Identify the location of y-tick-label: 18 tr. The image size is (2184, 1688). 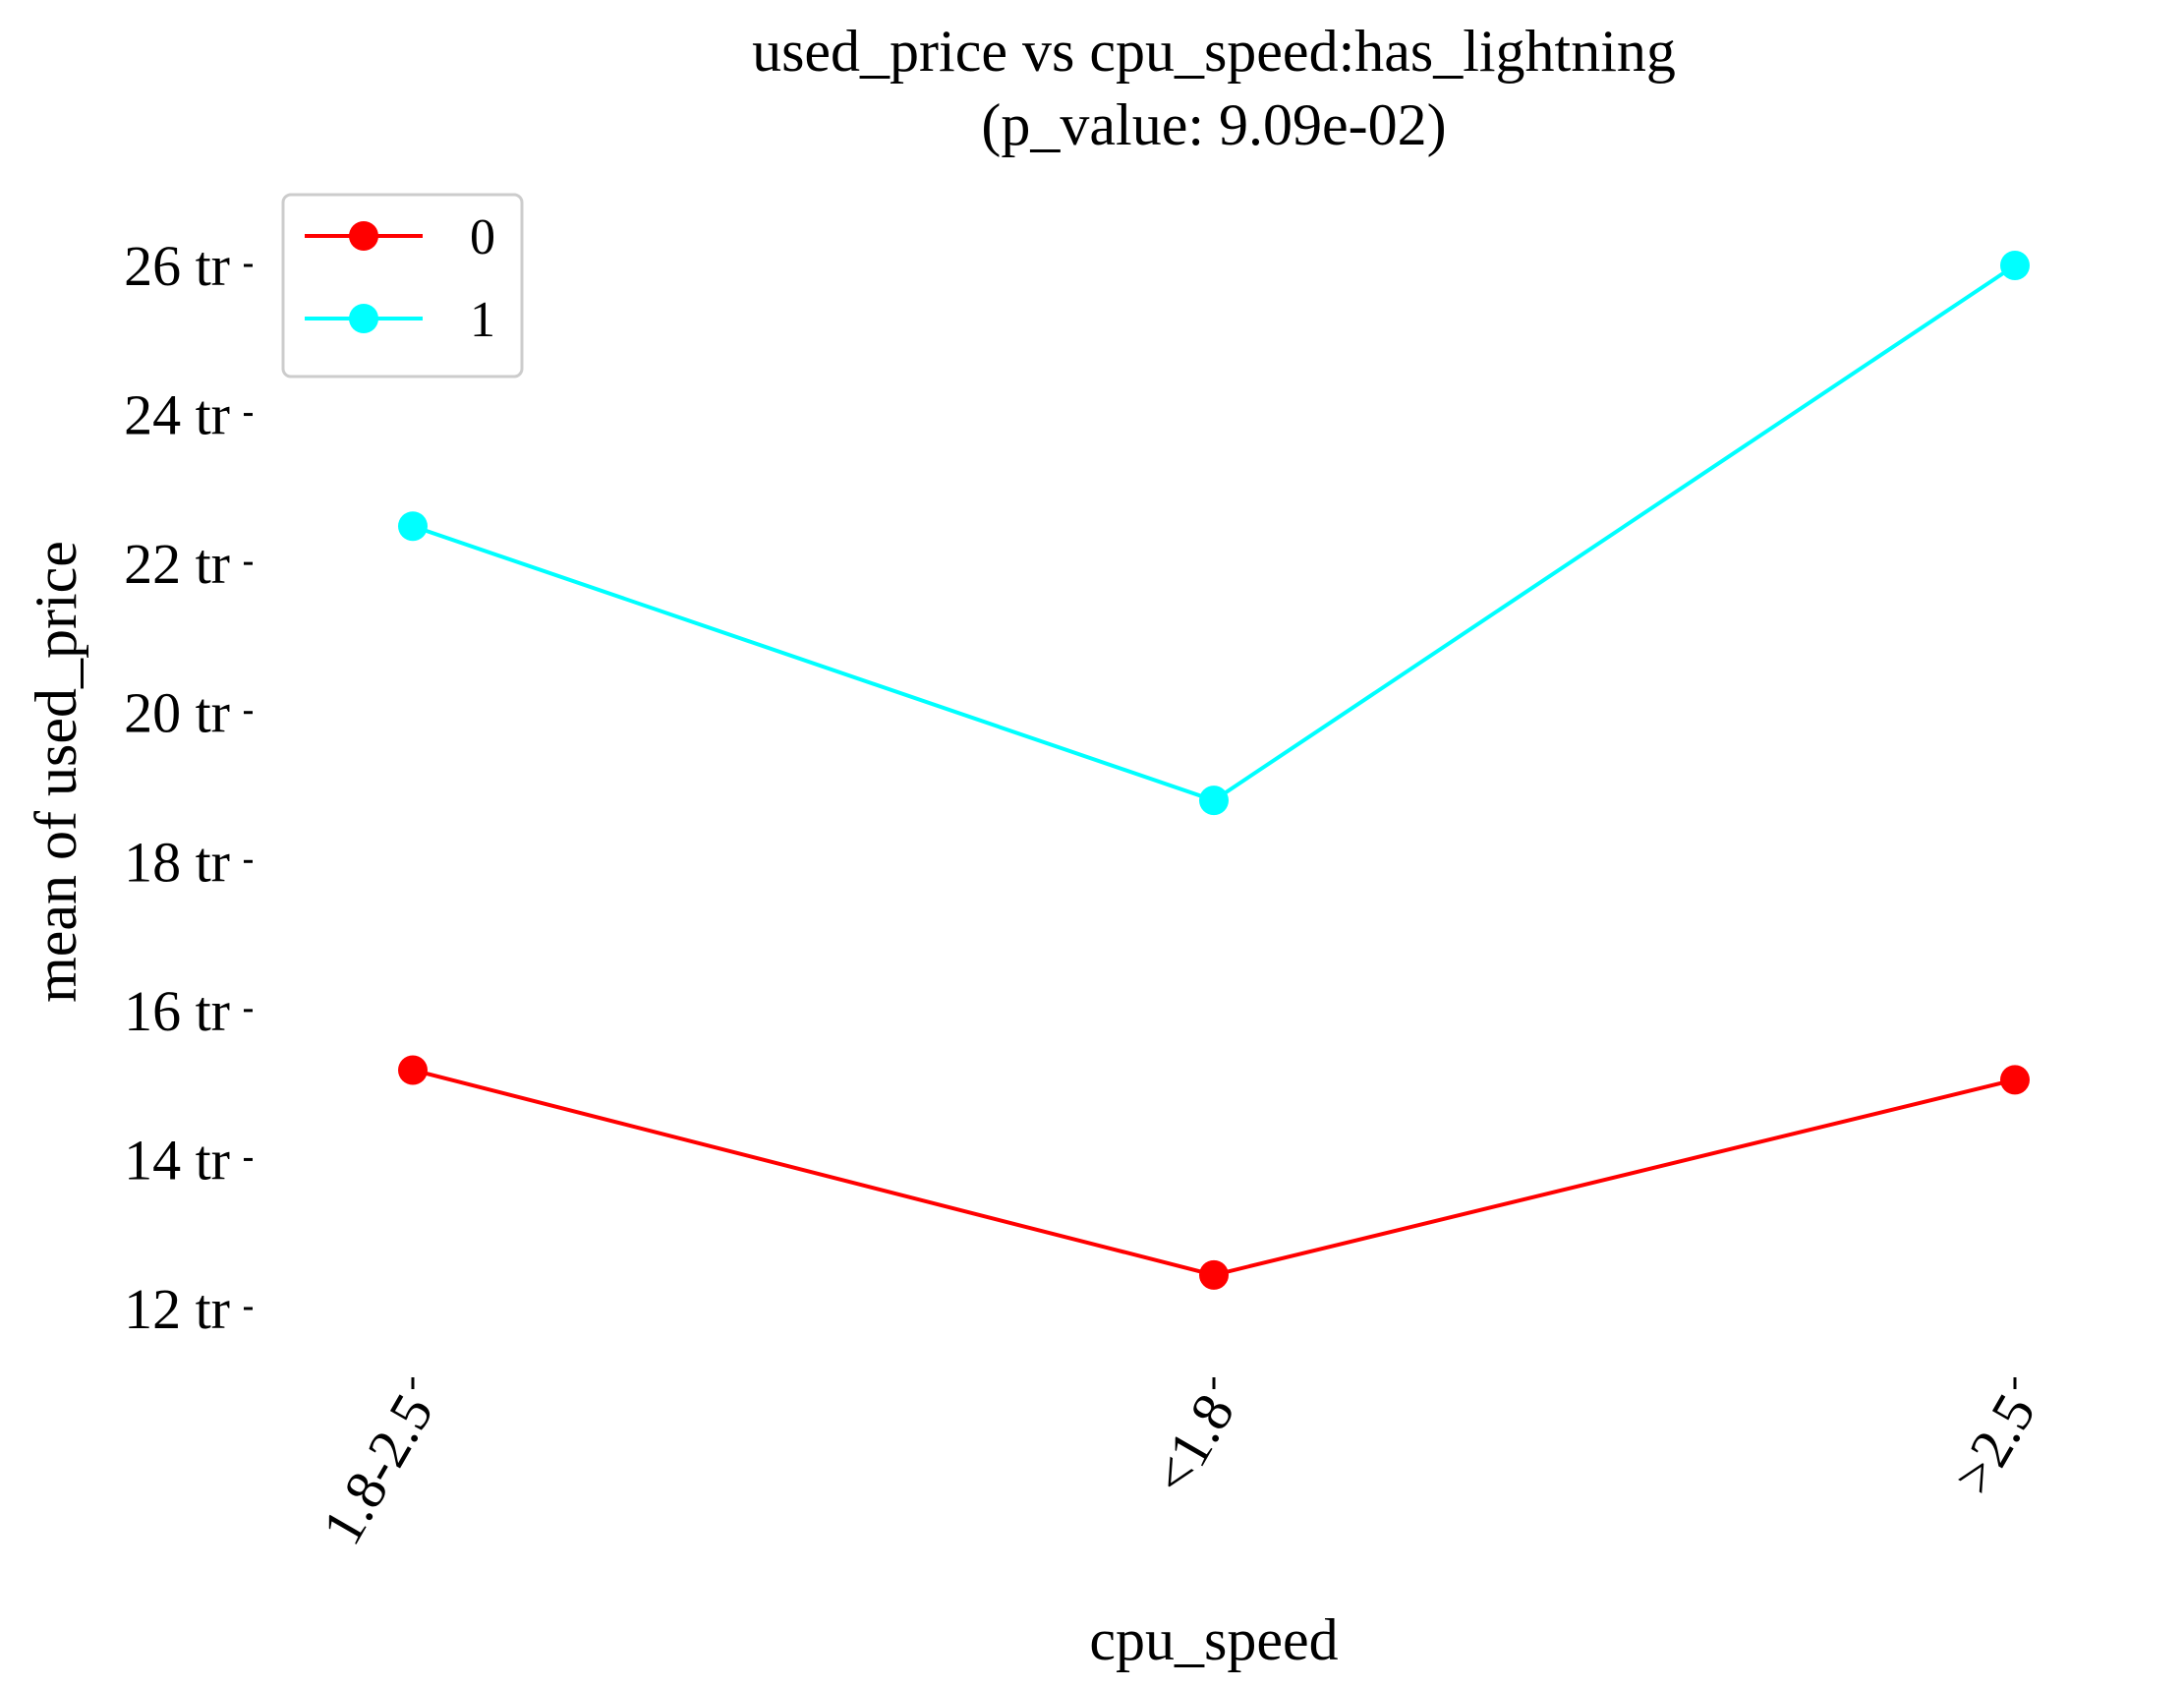
(177, 862).